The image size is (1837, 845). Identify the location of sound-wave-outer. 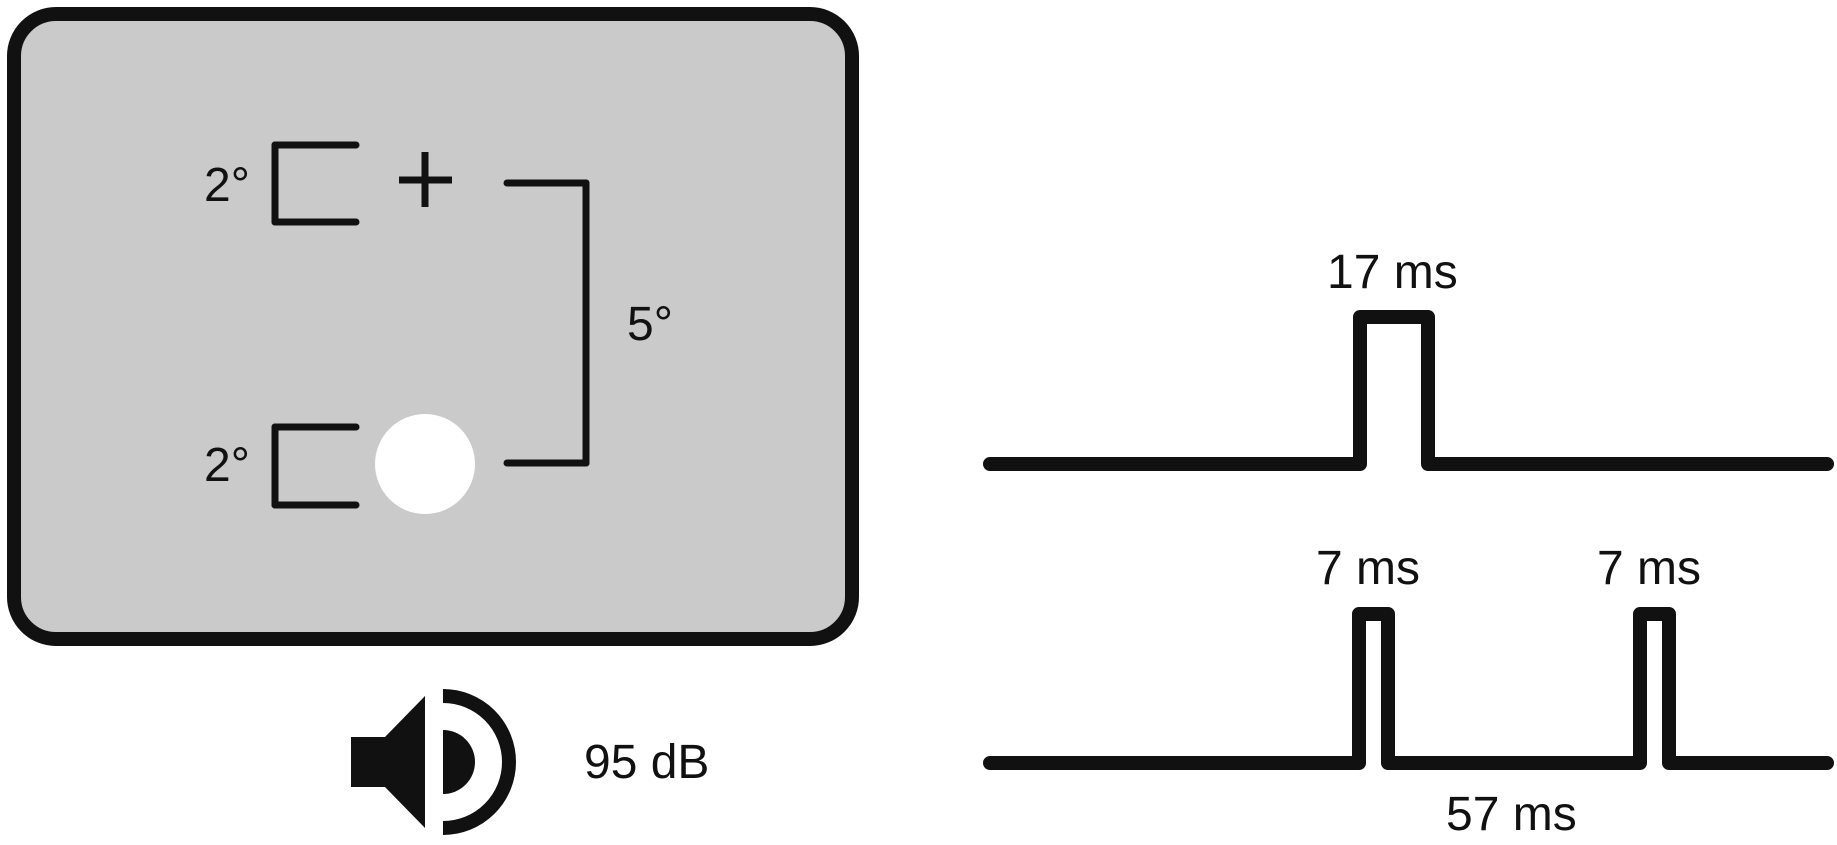
(479, 762).